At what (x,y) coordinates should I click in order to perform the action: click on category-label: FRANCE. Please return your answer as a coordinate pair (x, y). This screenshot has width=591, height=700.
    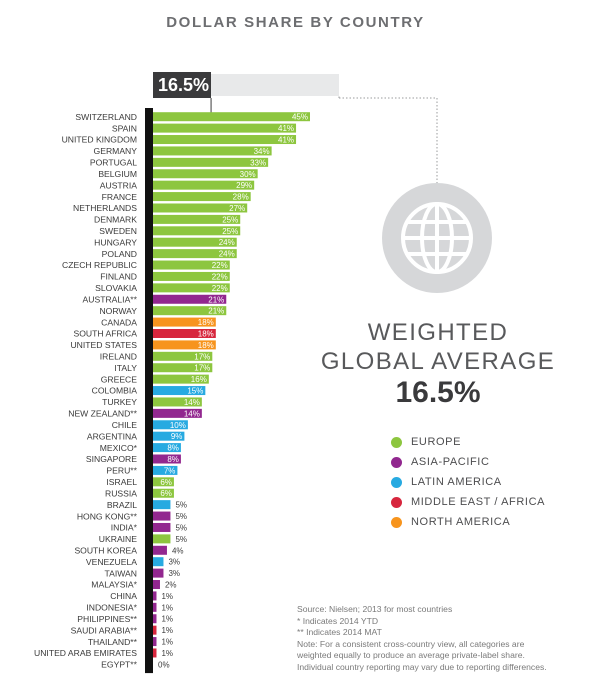
    Looking at the image, I should click on (120, 197).